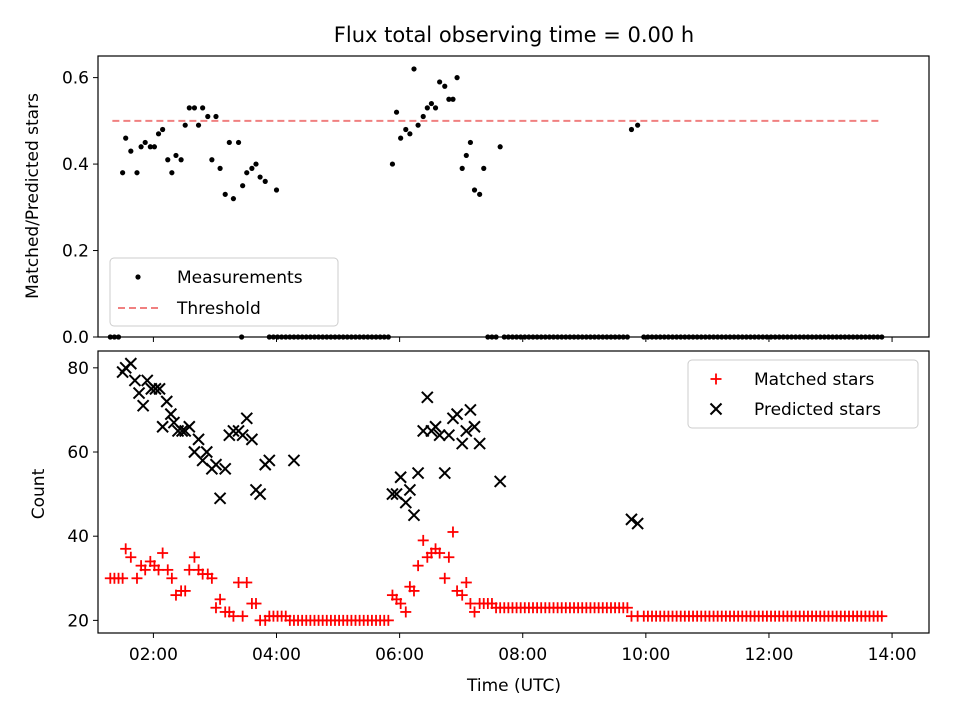  What do you see at coordinates (78, 369) in the screenshot?
I see `y-tick-label: 80` at bounding box center [78, 369].